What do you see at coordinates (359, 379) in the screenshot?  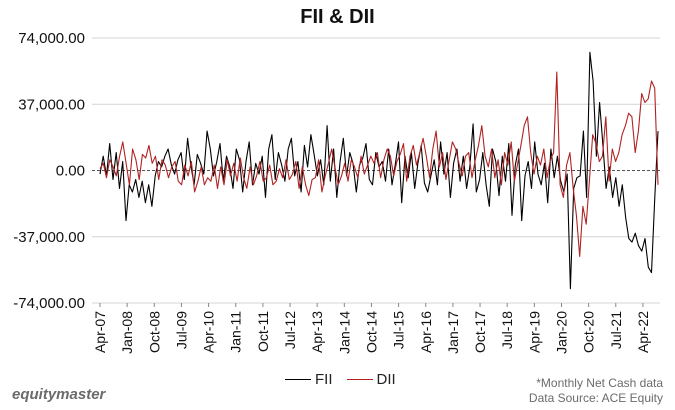 I see `legend-swatch-dii` at bounding box center [359, 379].